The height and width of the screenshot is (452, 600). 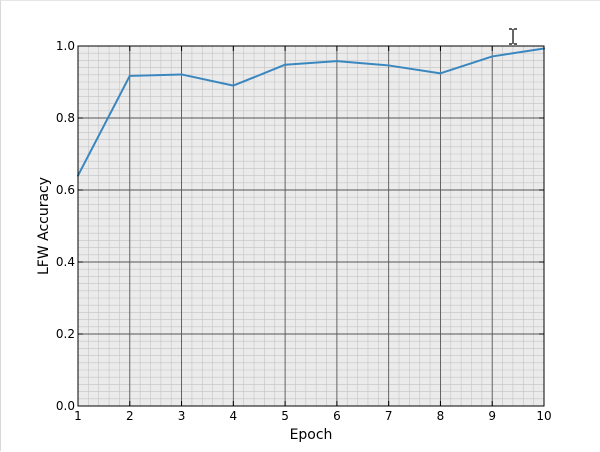 What do you see at coordinates (130, 416) in the screenshot?
I see `x-tick-label: 2` at bounding box center [130, 416].